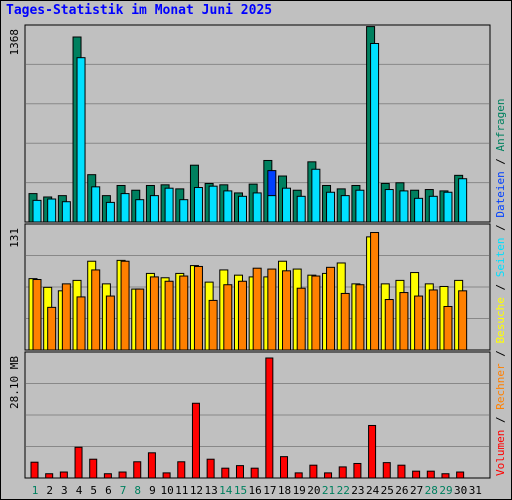 This screenshot has height=500, width=512. What do you see at coordinates (500, 453) in the screenshot?
I see `legend-volumen: Volumen` at bounding box center [500, 453].